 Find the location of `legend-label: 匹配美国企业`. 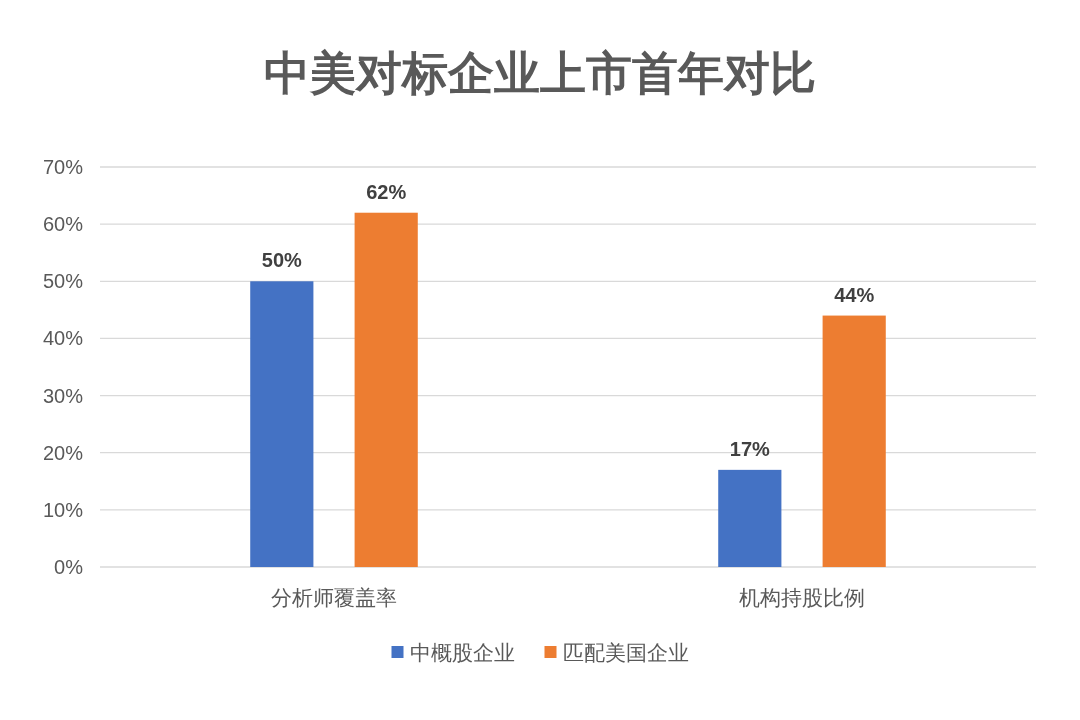

legend-label: 匹配美国企业 is located at coordinates (625, 652).